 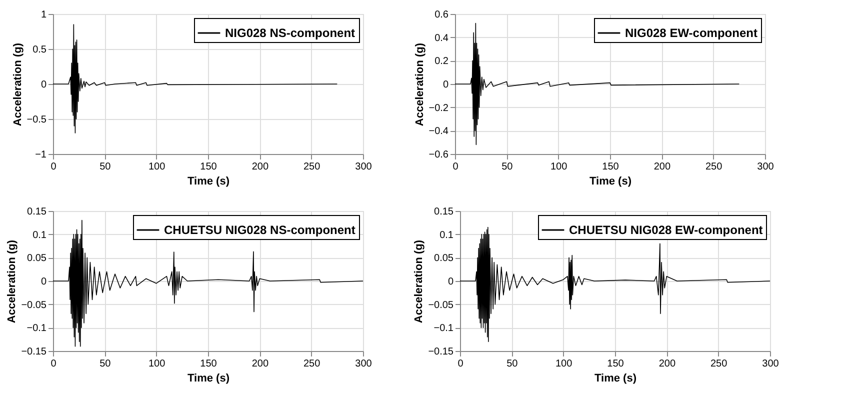 I want to click on y-tick-label: −0.2, so click(x=438, y=108).